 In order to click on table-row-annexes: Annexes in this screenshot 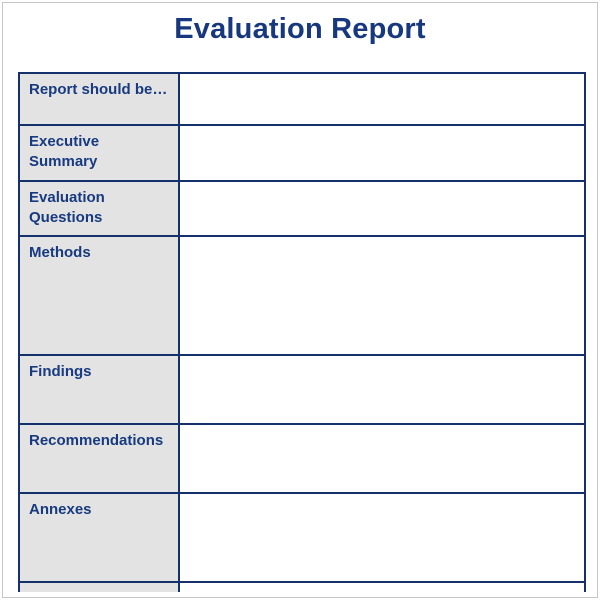, I will do `click(302, 538)`.